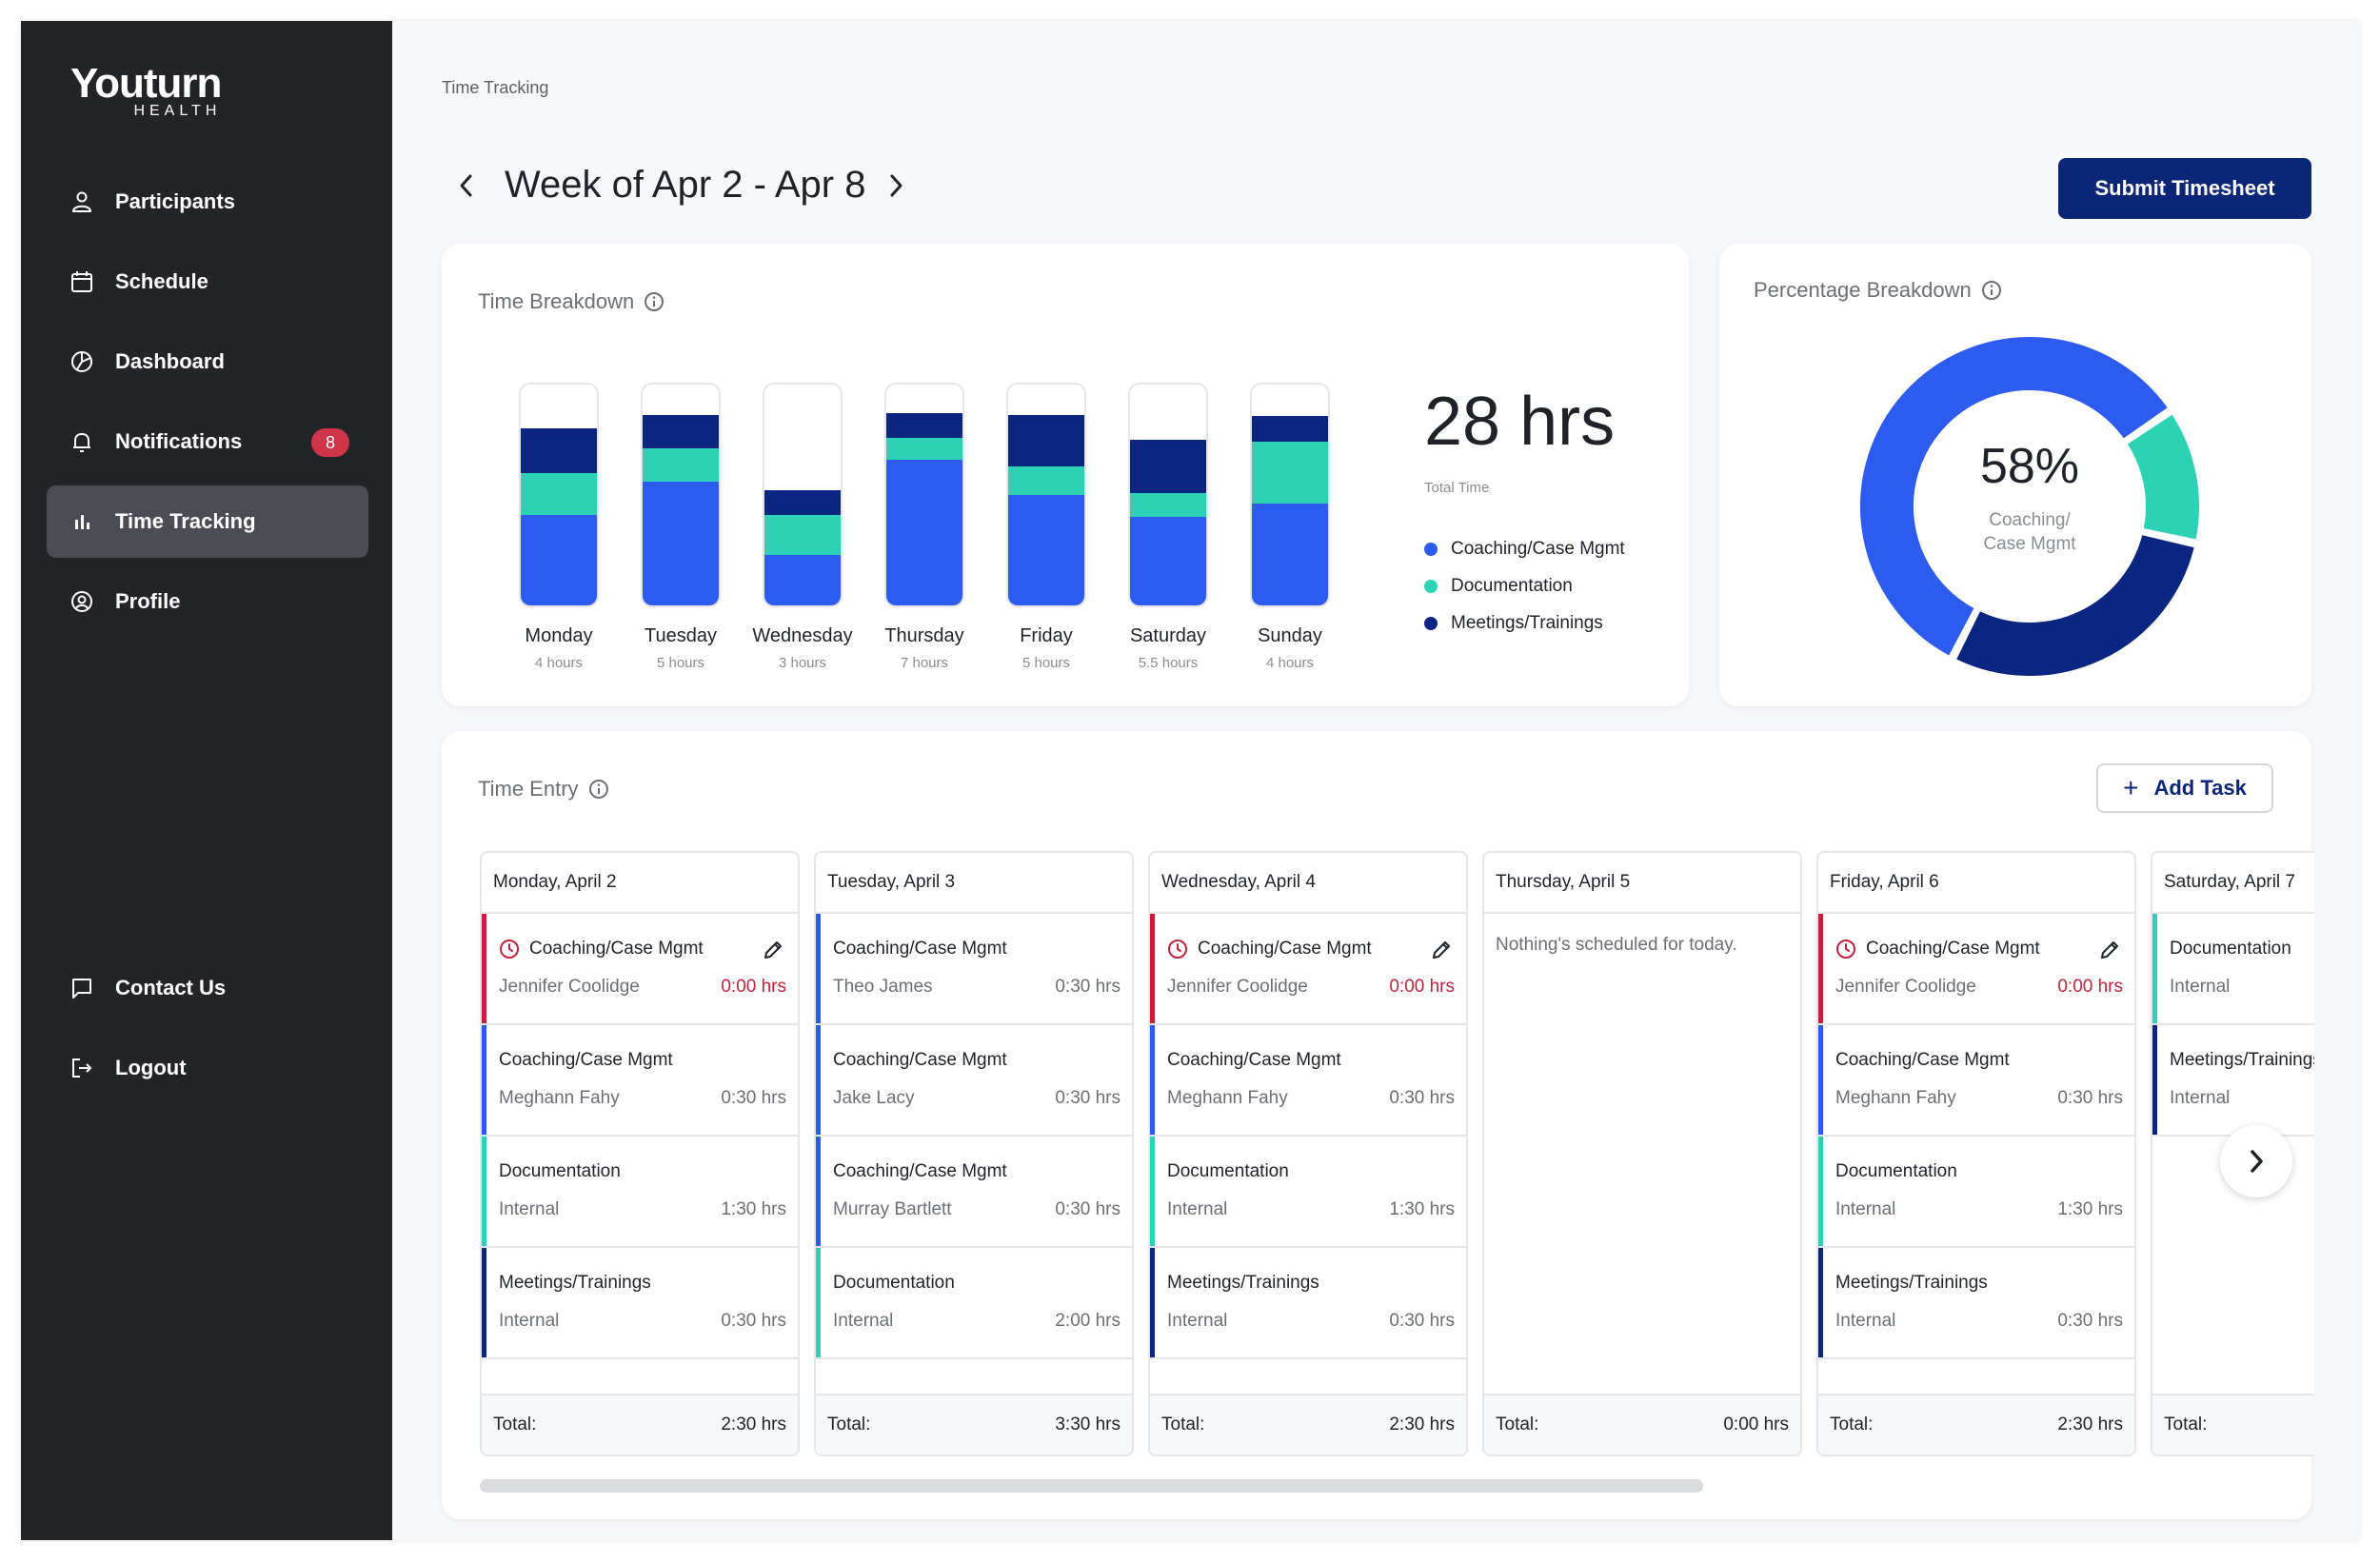 This screenshot has height=1563, width=2380. I want to click on bar-segment-coaching-case-mgmt, so click(1046, 550).